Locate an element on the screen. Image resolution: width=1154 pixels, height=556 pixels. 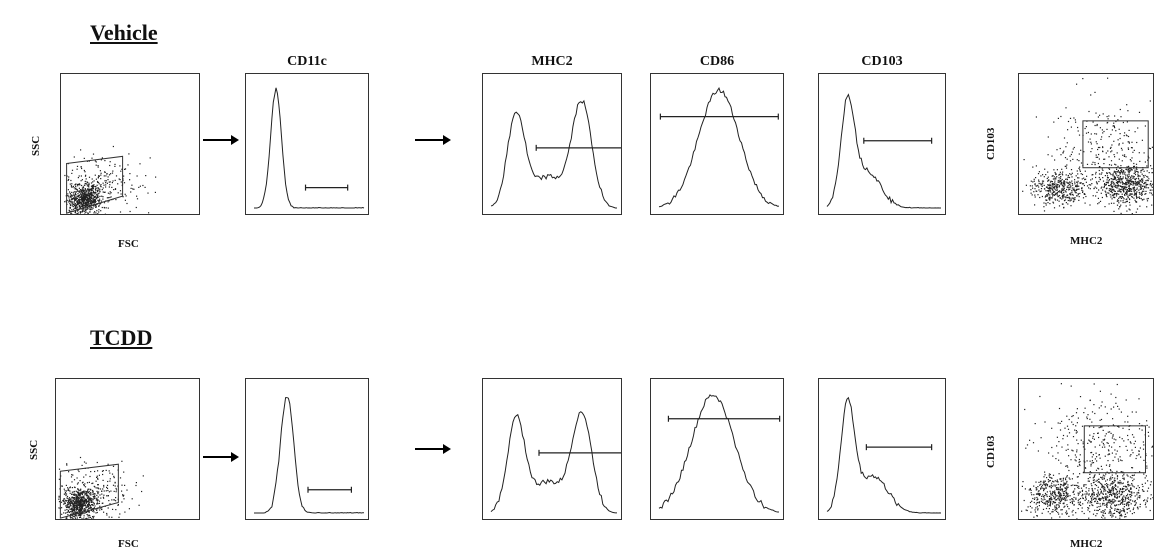
vehicle-ssc-label: SSC is located at coordinates (36, 145).